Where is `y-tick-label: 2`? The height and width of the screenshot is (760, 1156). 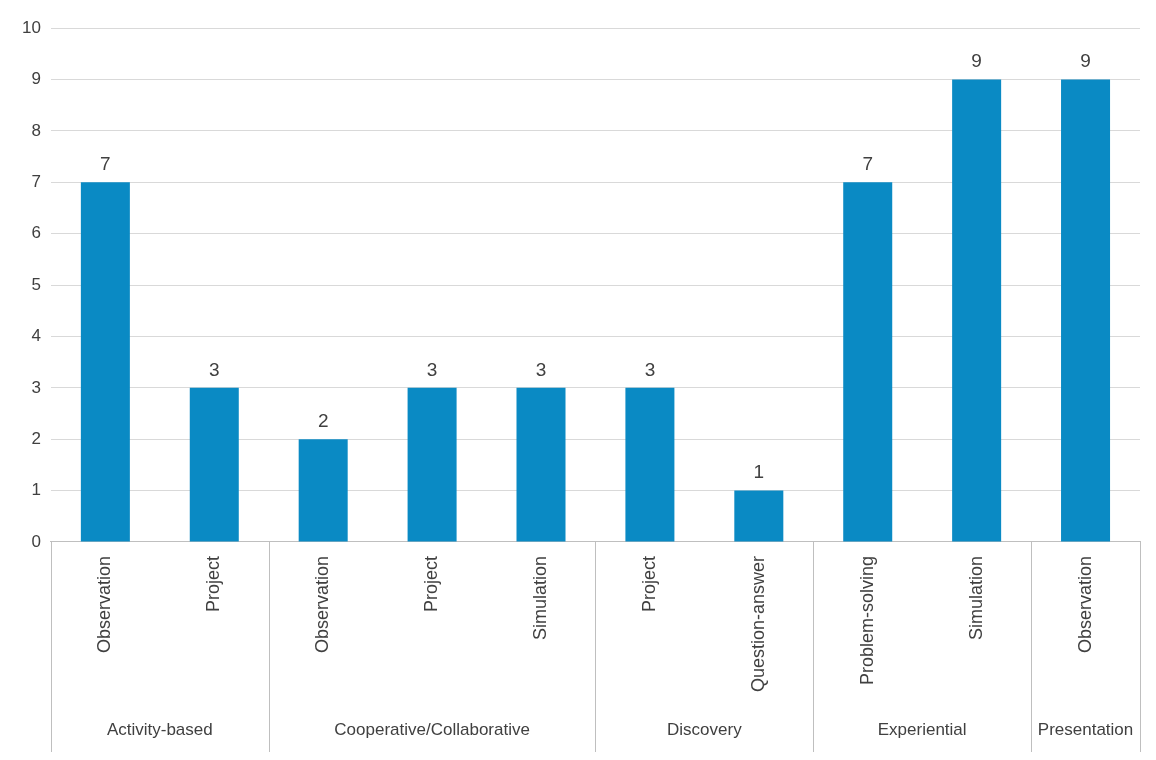
y-tick-label: 2 is located at coordinates (36, 438).